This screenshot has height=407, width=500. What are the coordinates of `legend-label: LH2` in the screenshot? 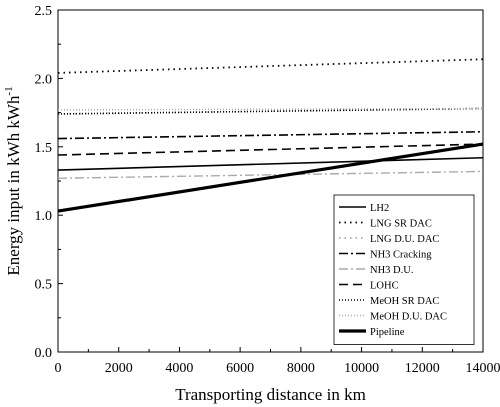 It's located at (379, 208).